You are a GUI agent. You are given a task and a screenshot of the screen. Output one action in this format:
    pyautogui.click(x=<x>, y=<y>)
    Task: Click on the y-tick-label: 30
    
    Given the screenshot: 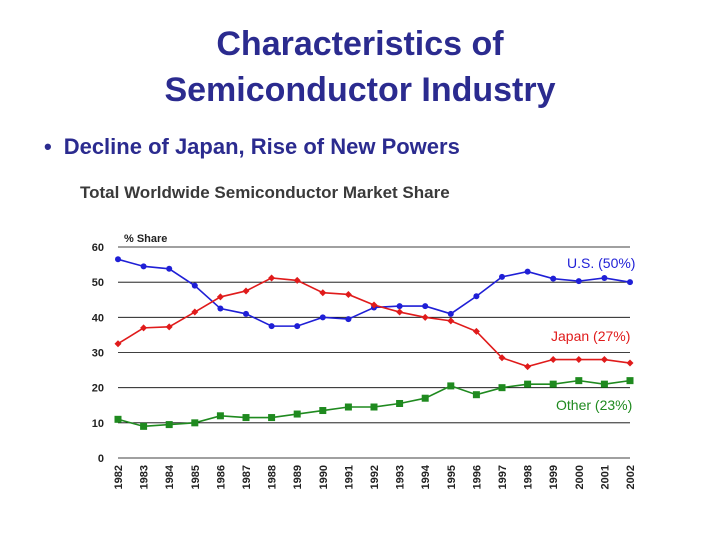 What is the action you would take?
    pyautogui.click(x=98, y=354)
    